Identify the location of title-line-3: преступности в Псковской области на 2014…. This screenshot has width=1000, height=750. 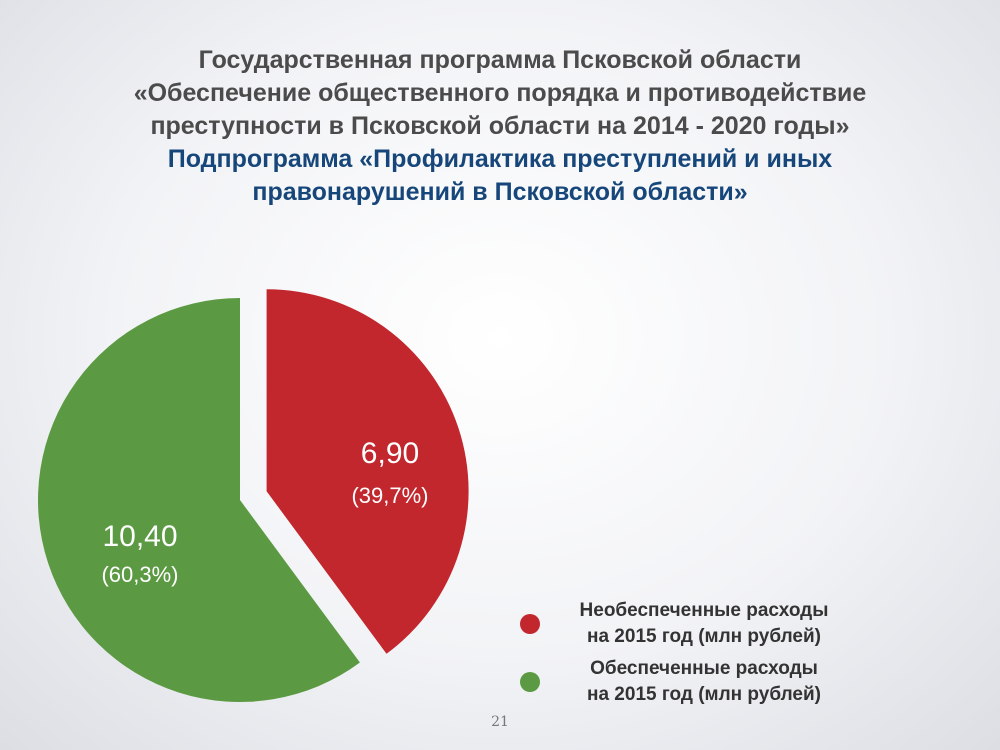
(500, 126).